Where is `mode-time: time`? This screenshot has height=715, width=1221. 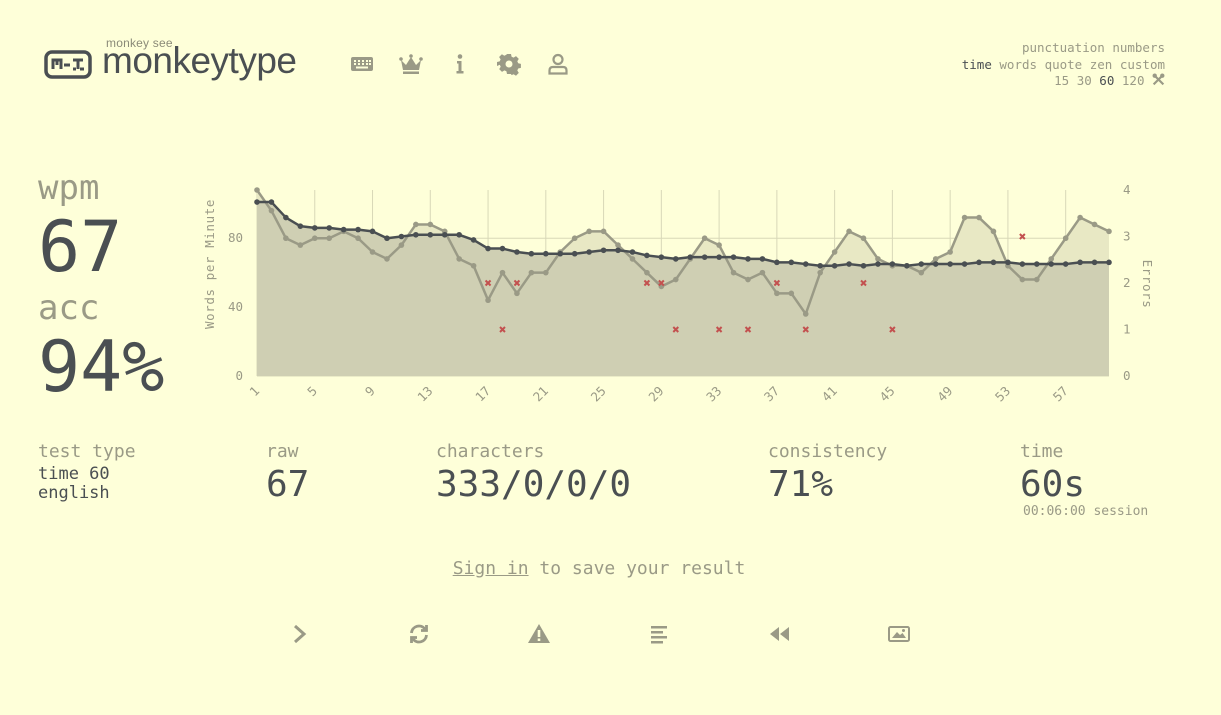
mode-time: time is located at coordinates (976, 64).